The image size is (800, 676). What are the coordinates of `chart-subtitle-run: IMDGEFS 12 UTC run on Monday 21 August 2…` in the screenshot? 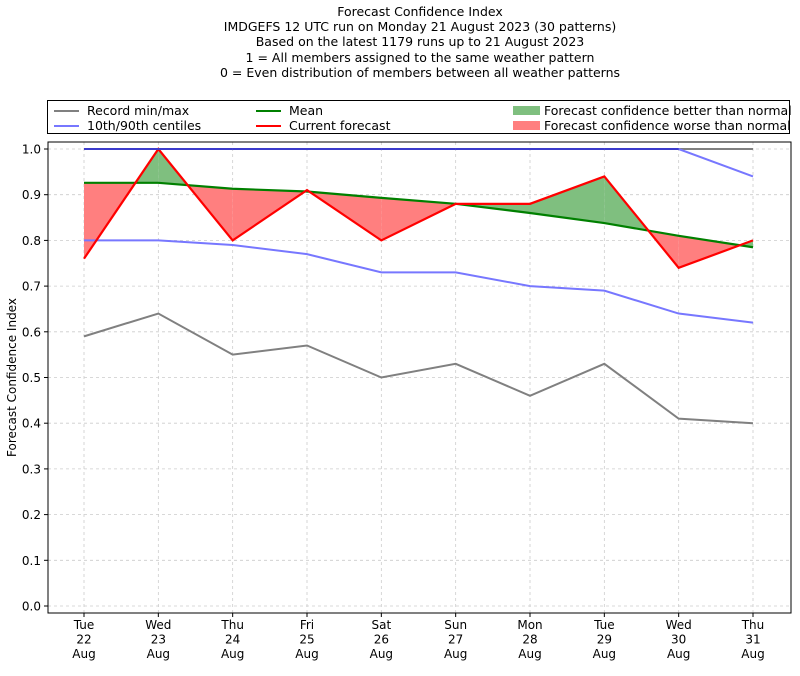 It's located at (420, 27).